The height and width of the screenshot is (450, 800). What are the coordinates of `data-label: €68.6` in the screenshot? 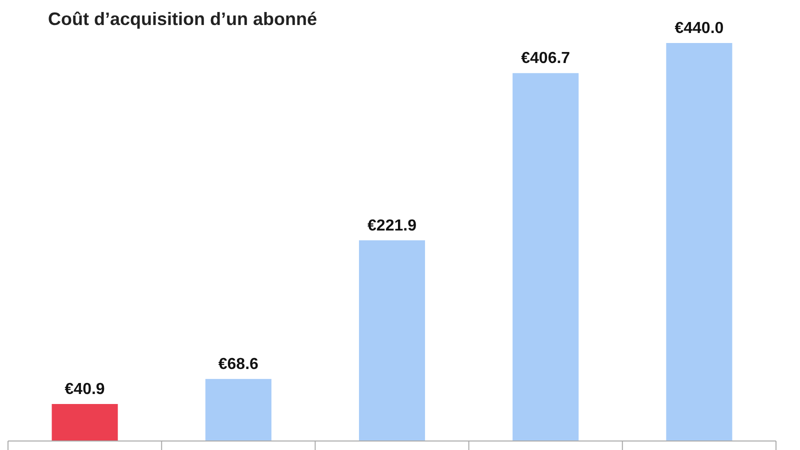 It's located at (238, 364).